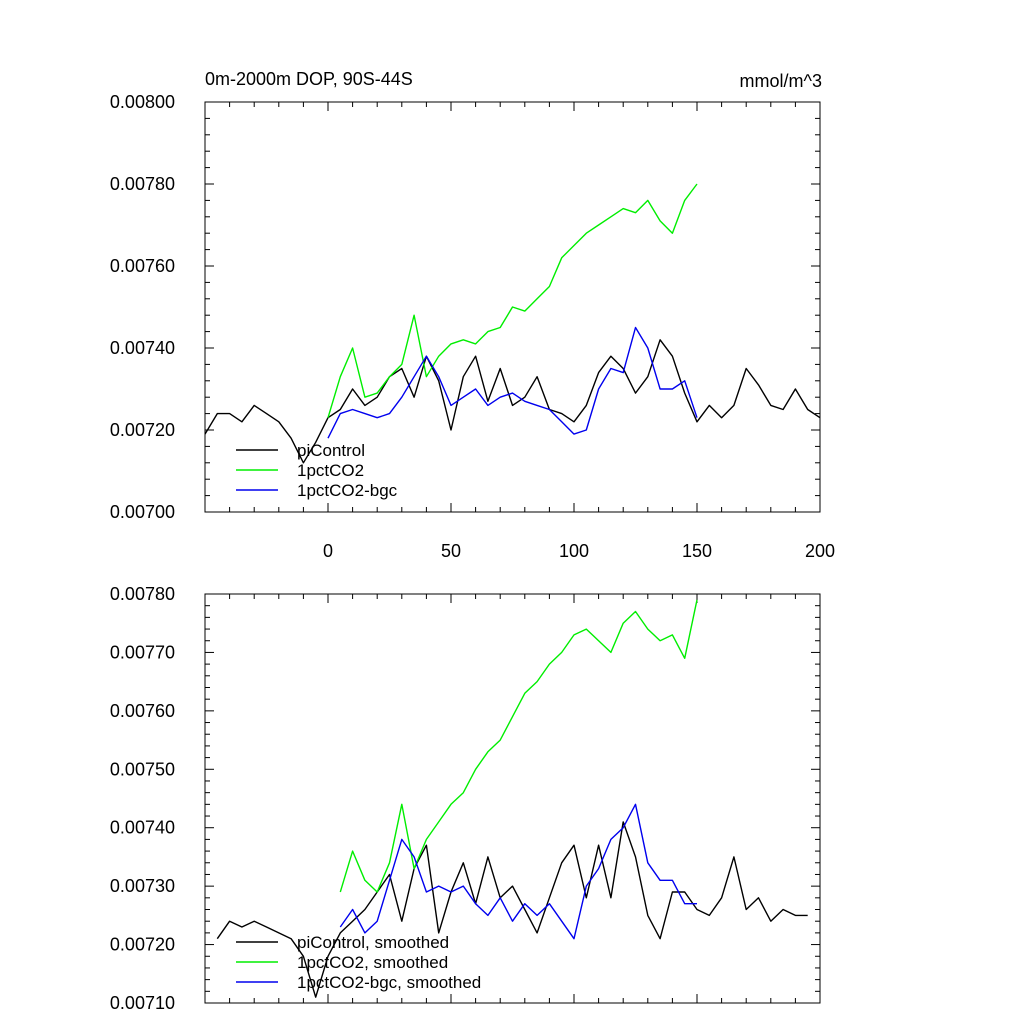 The image size is (1024, 1029). What do you see at coordinates (697, 551) in the screenshot?
I see `x-tick-label: 150` at bounding box center [697, 551].